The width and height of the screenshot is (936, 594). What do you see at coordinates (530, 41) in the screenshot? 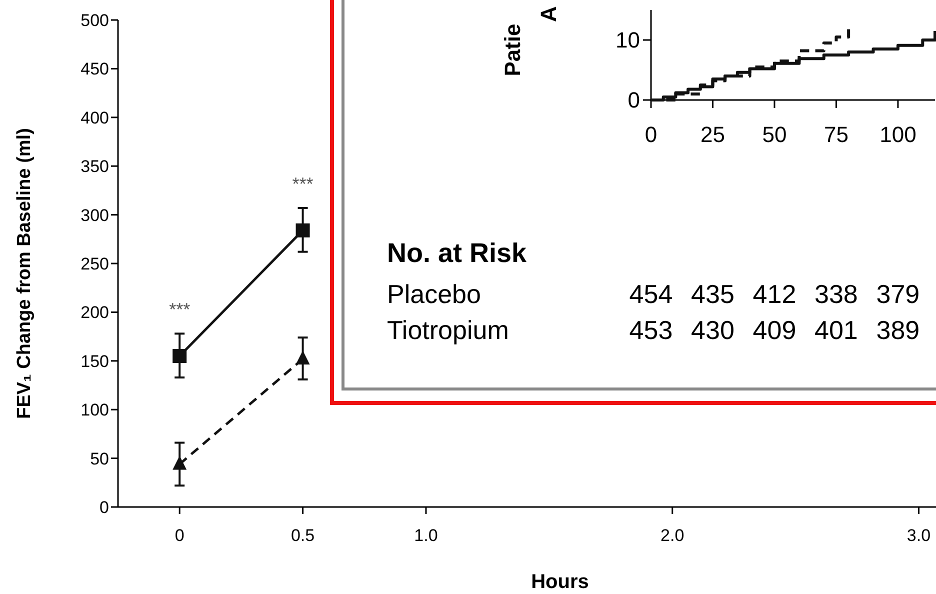
I see `y-axis-title: Patie A` at bounding box center [530, 41].